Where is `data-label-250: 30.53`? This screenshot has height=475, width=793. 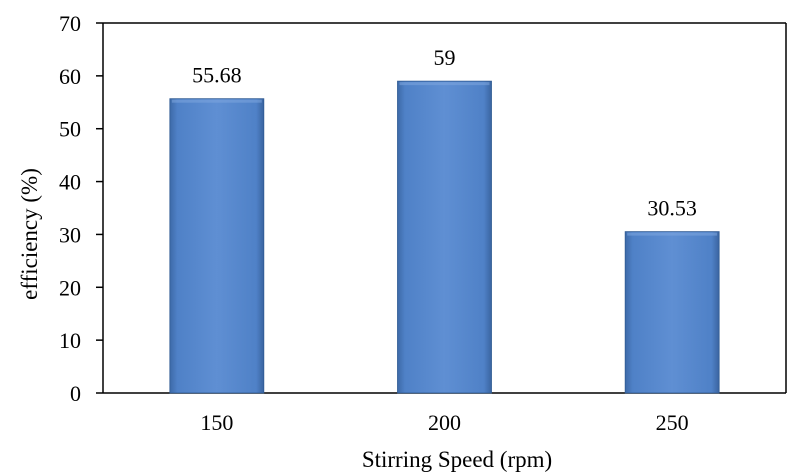 data-label-250: 30.53 is located at coordinates (672, 208).